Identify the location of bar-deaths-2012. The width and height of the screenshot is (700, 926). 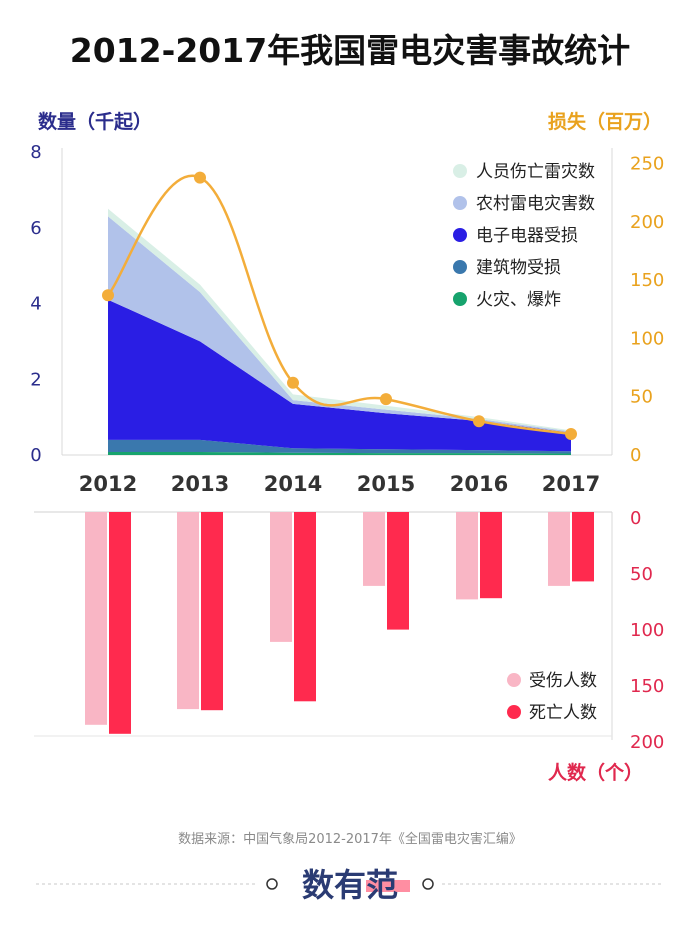
(120, 623).